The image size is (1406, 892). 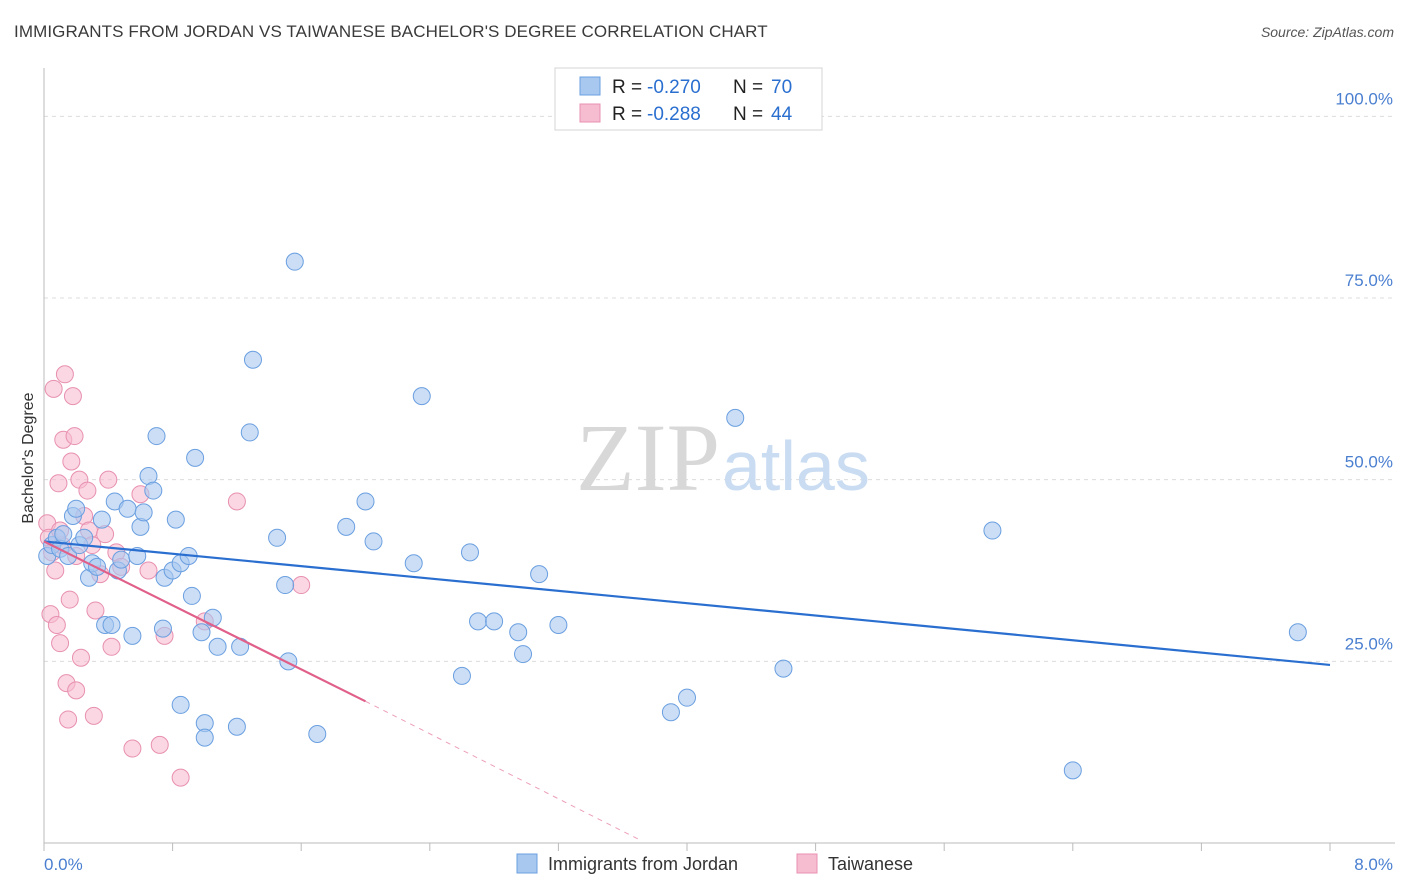 I want to click on y-tick-labels: 25.0% 50.0% 75.0% 100.0%, so click(x=1364, y=371).